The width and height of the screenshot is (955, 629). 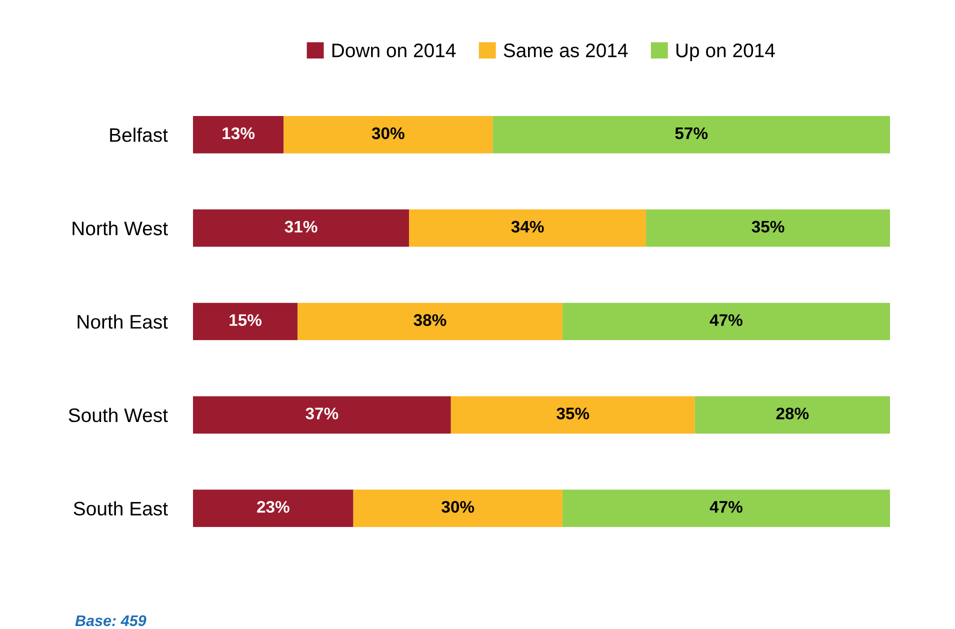 I want to click on y-tick-label: South West, so click(x=118, y=415).